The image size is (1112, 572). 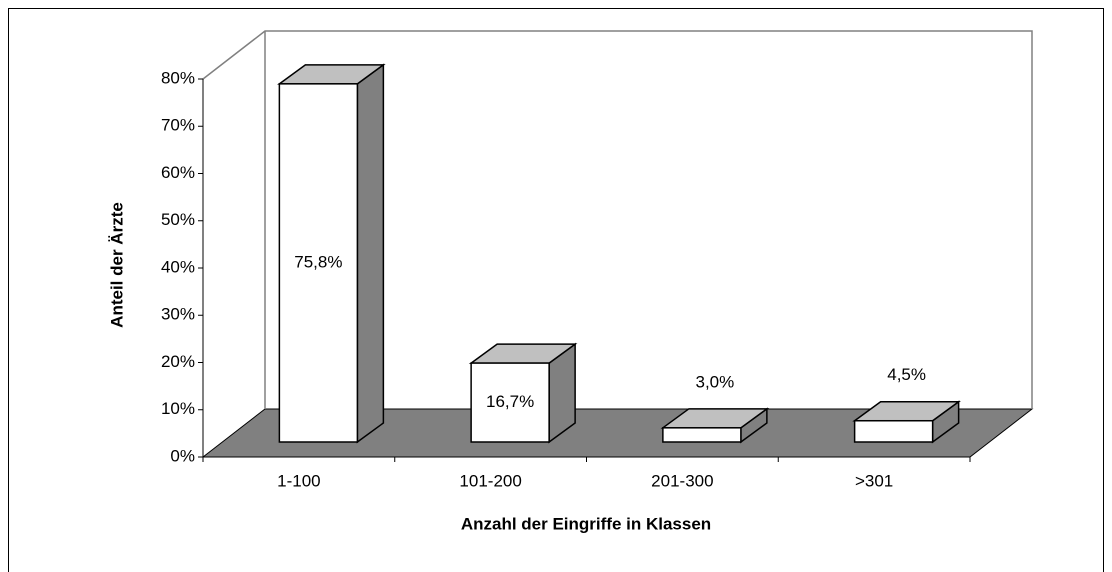 What do you see at coordinates (178, 77) in the screenshot?
I see `y-tick-label: 80%` at bounding box center [178, 77].